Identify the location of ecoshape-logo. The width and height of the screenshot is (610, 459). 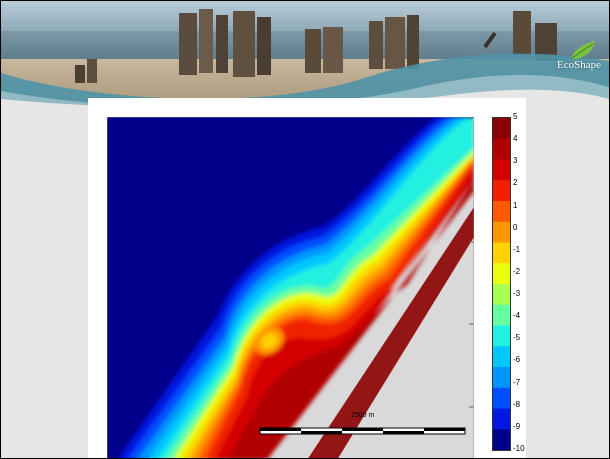
(566, 57).